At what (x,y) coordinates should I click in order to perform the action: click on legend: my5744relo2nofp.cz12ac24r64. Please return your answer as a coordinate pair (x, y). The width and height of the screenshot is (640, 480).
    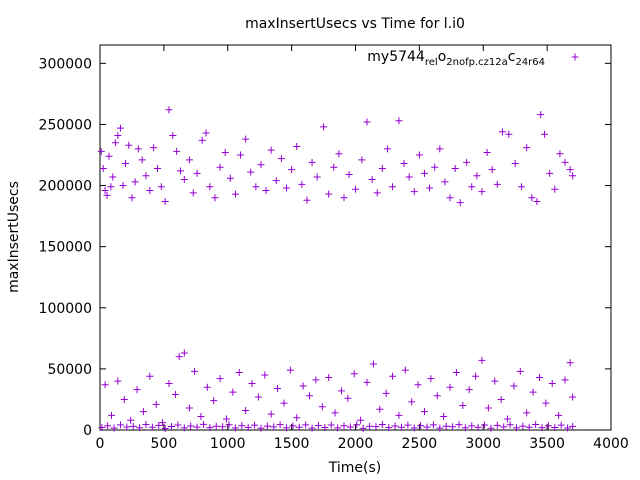
    Looking at the image, I should click on (473, 58).